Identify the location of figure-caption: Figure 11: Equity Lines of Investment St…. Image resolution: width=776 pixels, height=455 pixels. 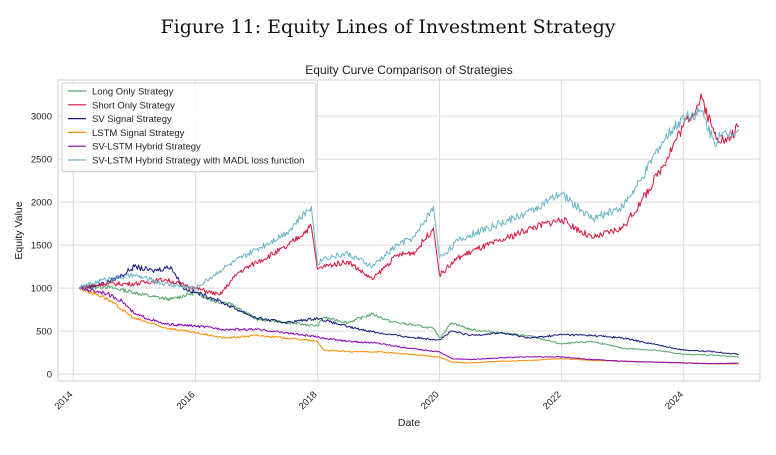
(388, 27).